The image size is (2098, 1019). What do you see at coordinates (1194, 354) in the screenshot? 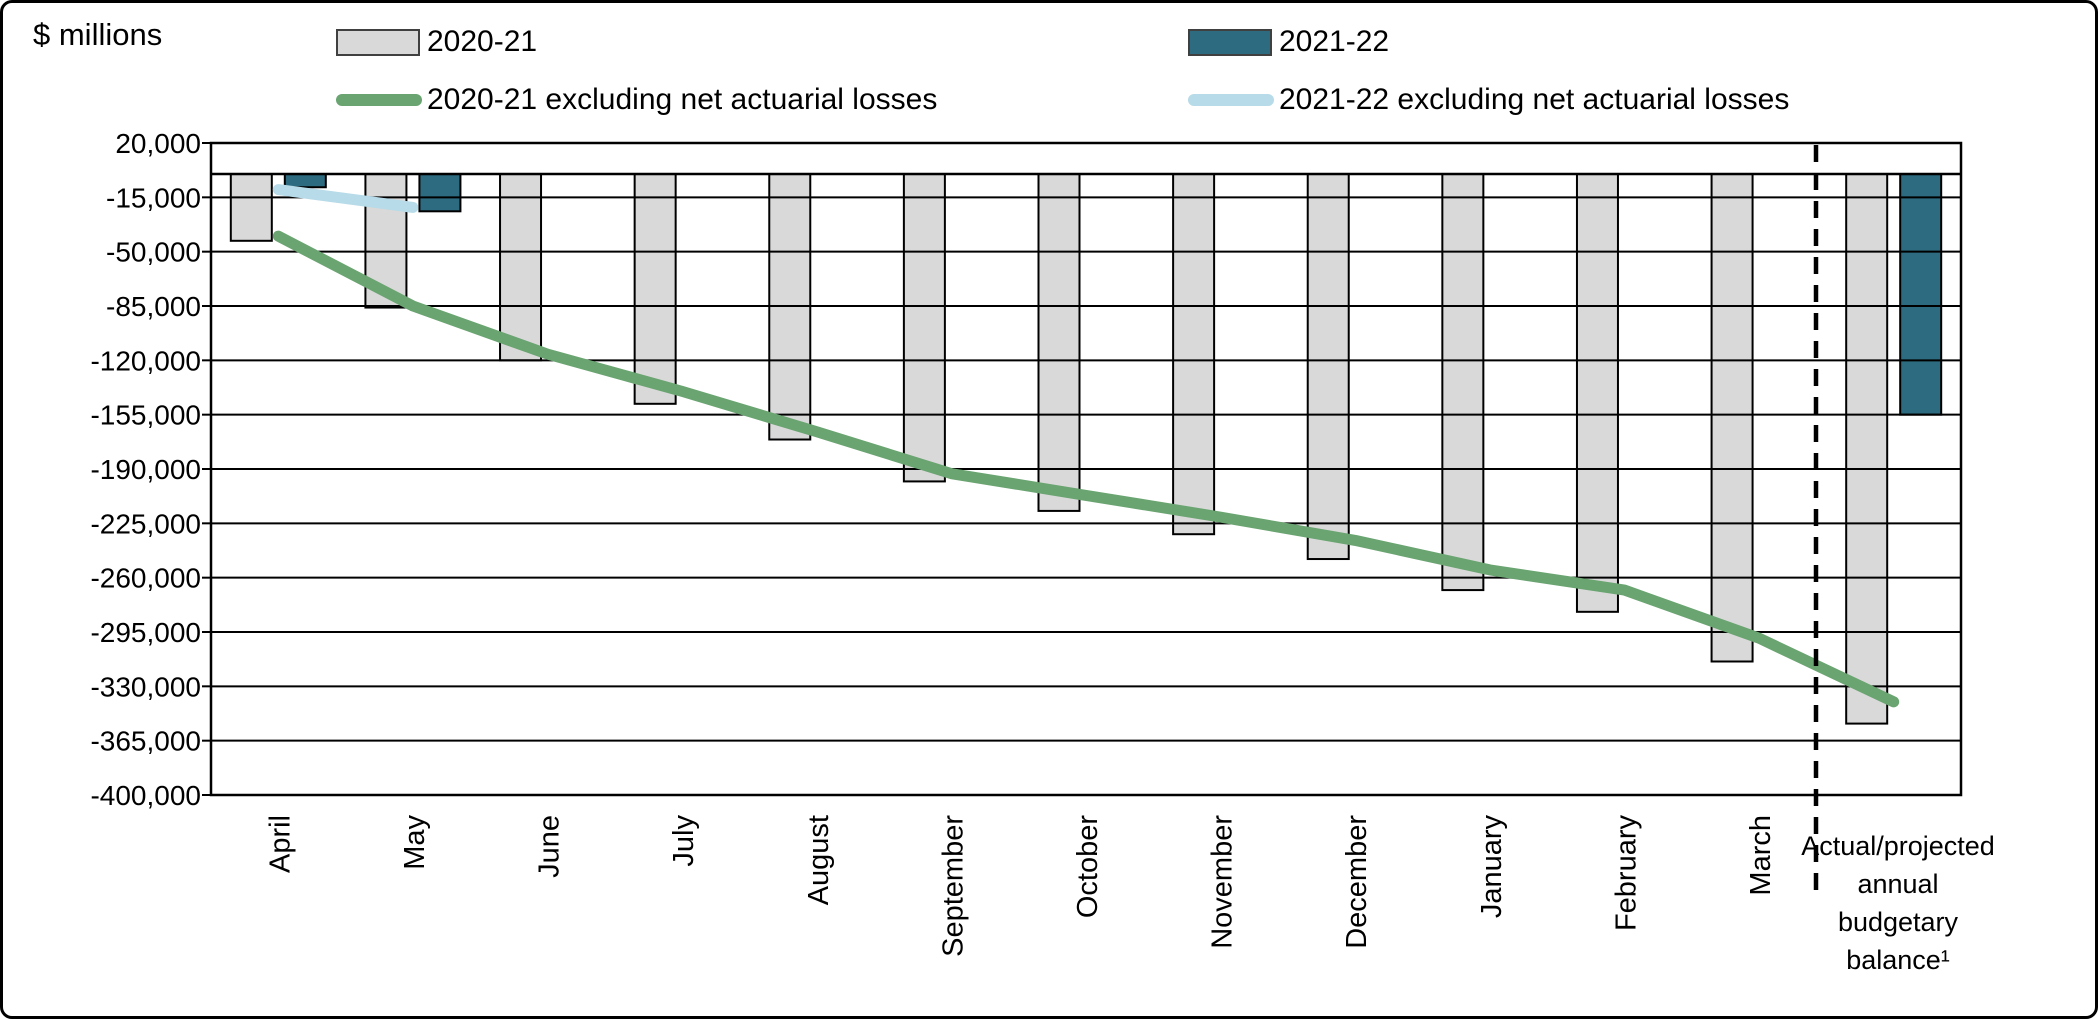
I see `bar-2020-21-november` at bounding box center [1194, 354].